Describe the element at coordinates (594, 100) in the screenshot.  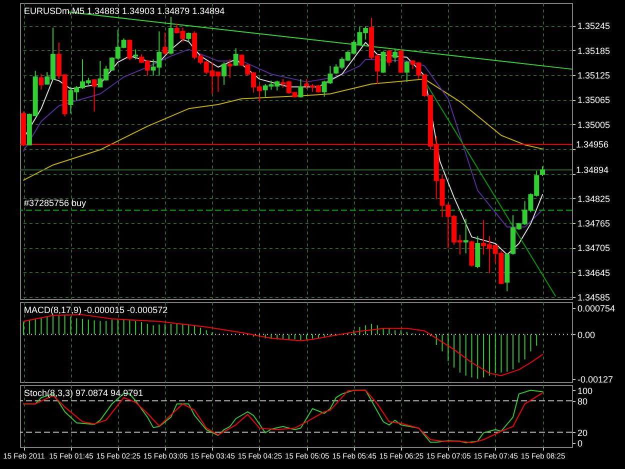
I see `y-tick-label: 1.35065` at that location.